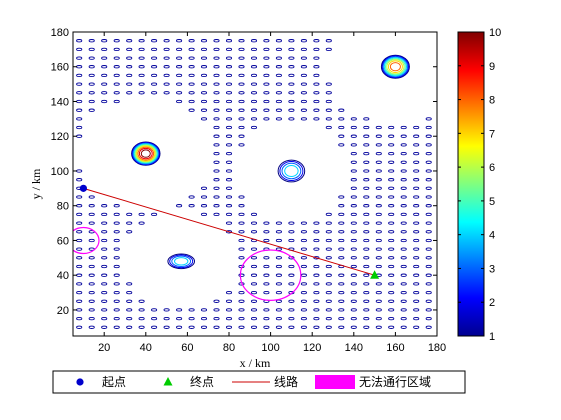  I want to click on legend: 起点 终点 线路 无法通行区域, so click(253, 381).